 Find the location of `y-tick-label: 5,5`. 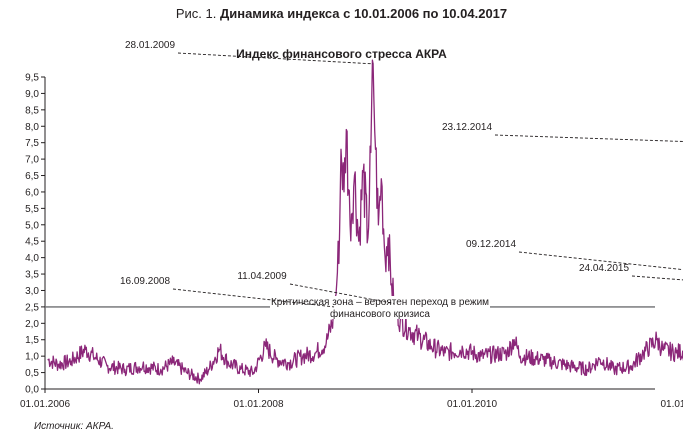

y-tick-label: 5,5 is located at coordinates (32, 209).